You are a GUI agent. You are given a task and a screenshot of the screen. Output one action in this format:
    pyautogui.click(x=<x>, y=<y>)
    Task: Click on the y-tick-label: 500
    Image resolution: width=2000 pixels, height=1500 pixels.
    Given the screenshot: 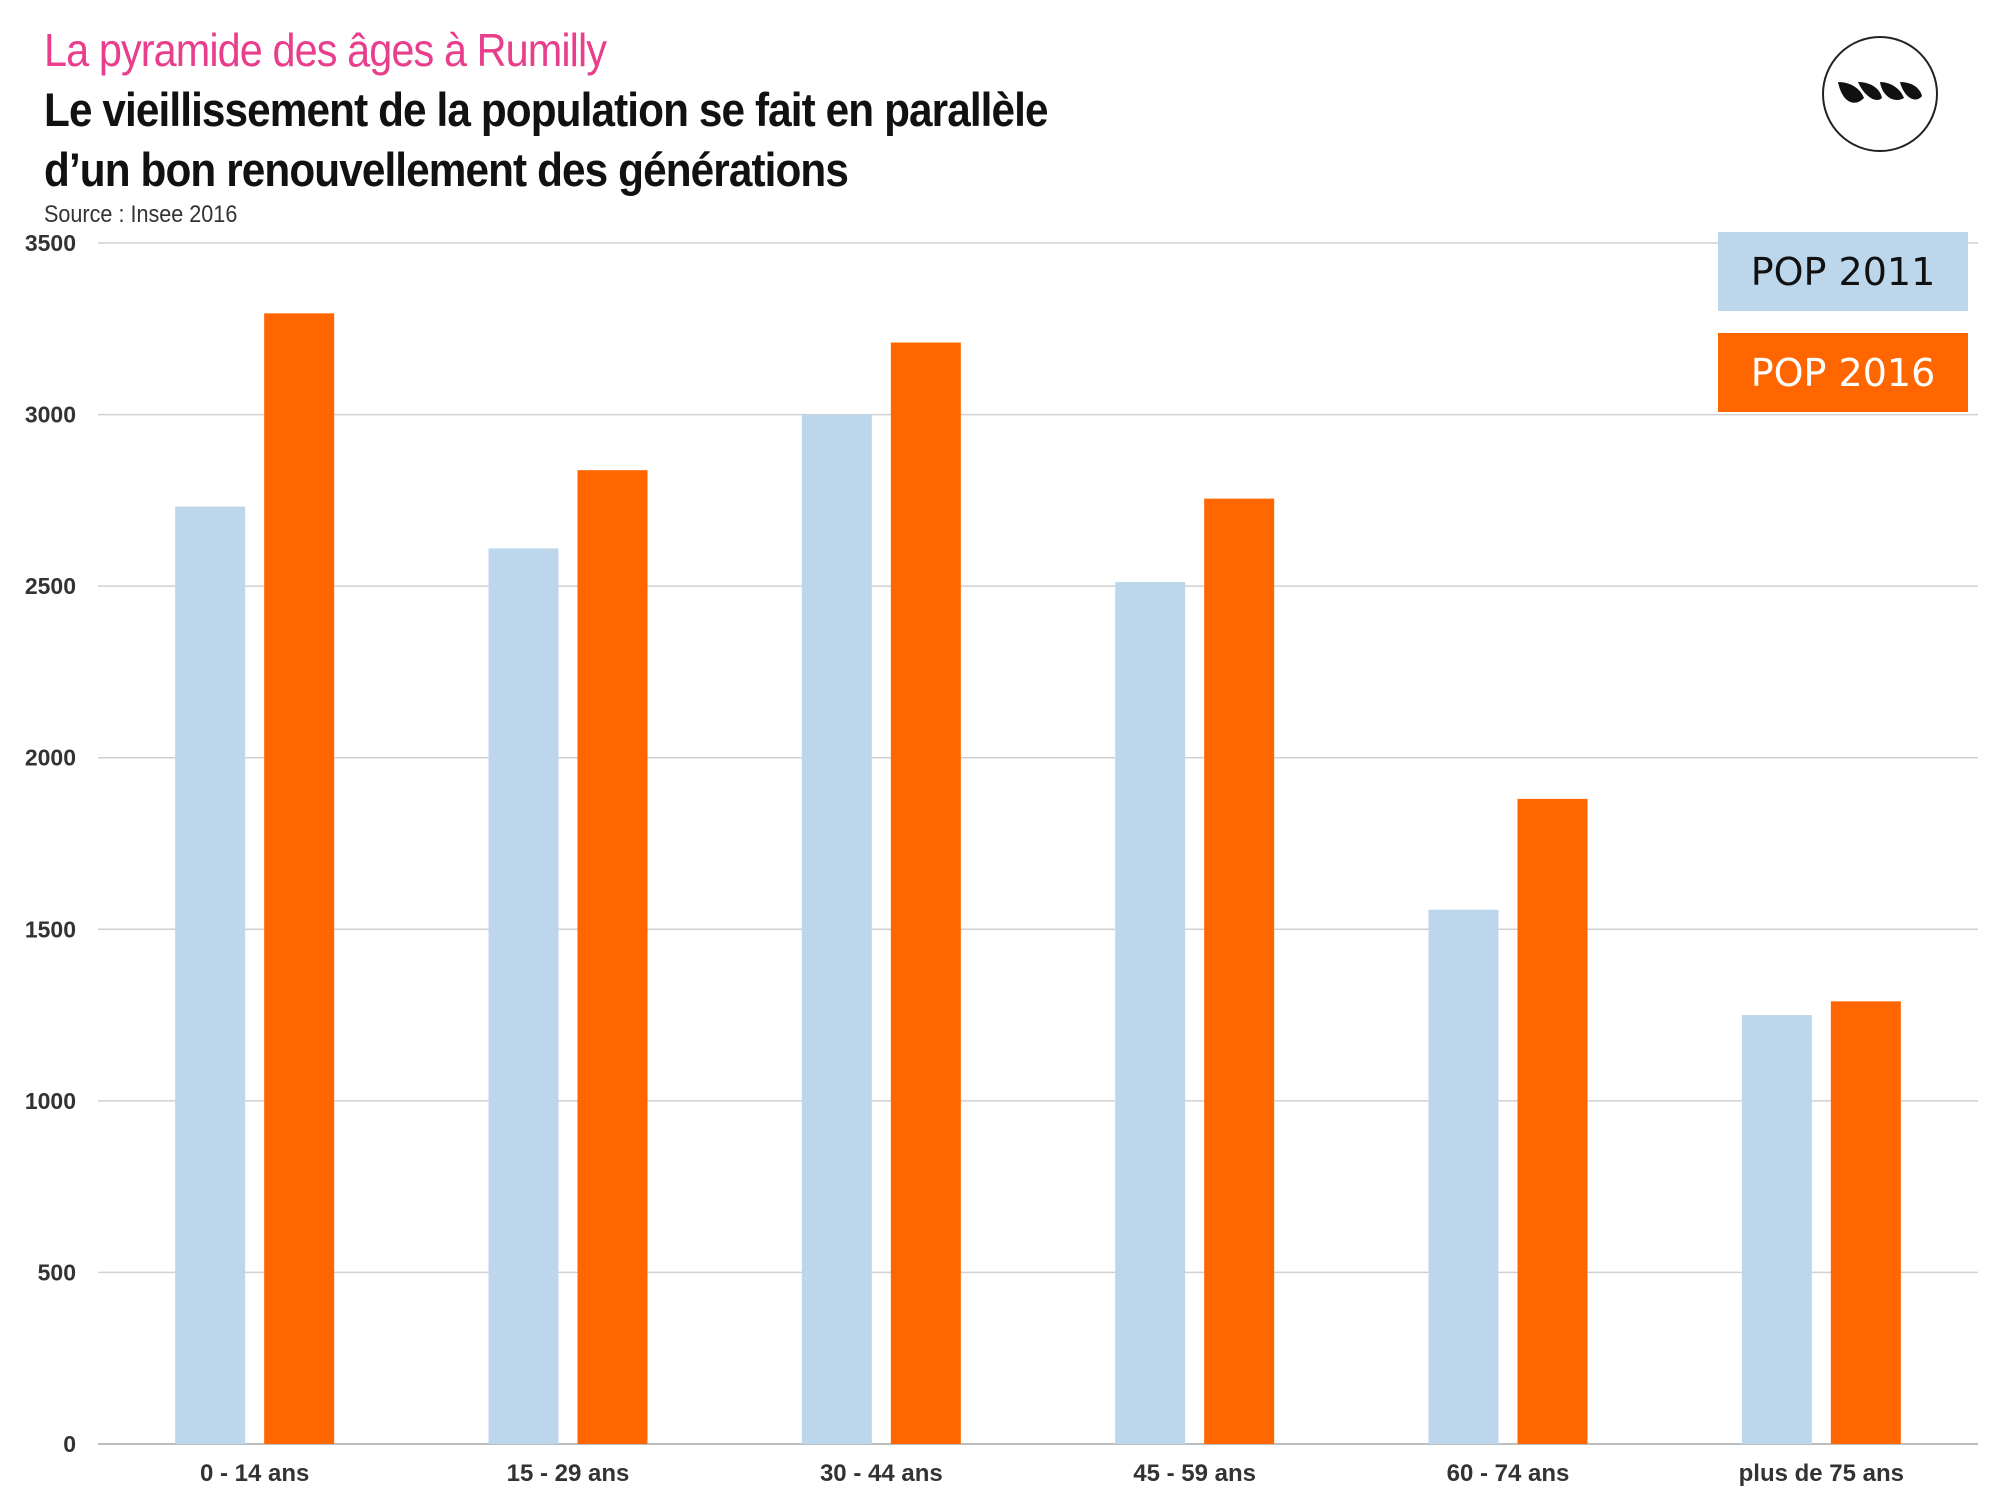 What is the action you would take?
    pyautogui.click(x=57, y=1272)
    